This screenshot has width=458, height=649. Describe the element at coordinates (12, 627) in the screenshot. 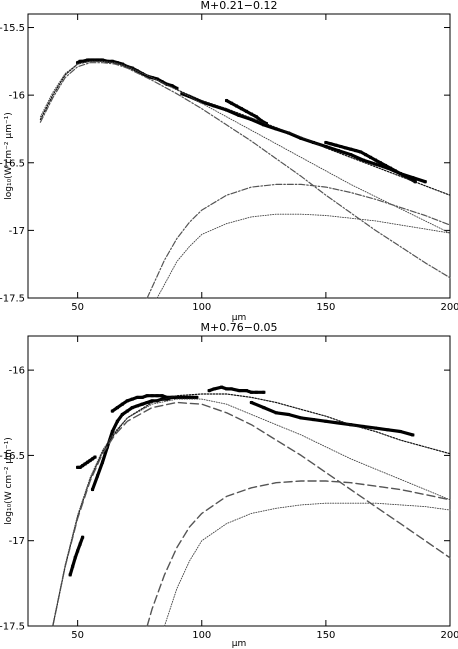

I see `y-tick-label: -17.5` at that location.